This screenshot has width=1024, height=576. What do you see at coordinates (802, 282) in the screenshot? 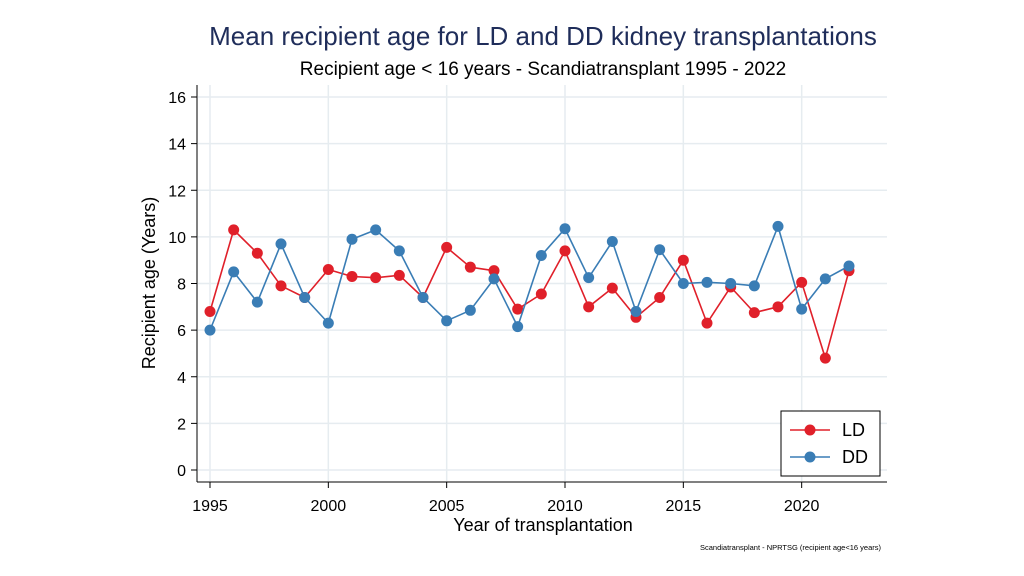
I see `point-ld-2020` at bounding box center [802, 282].